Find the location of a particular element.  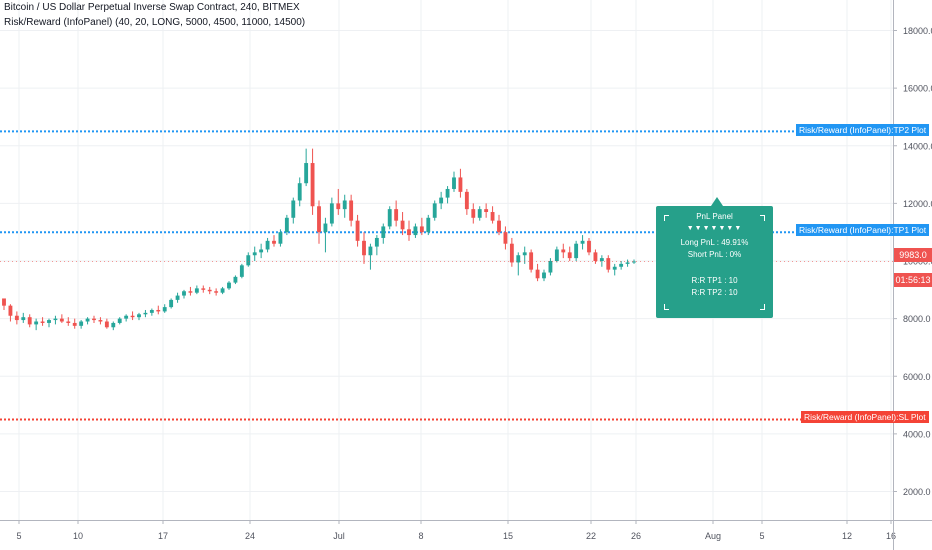

time-axis-label: 22 is located at coordinates (591, 536).